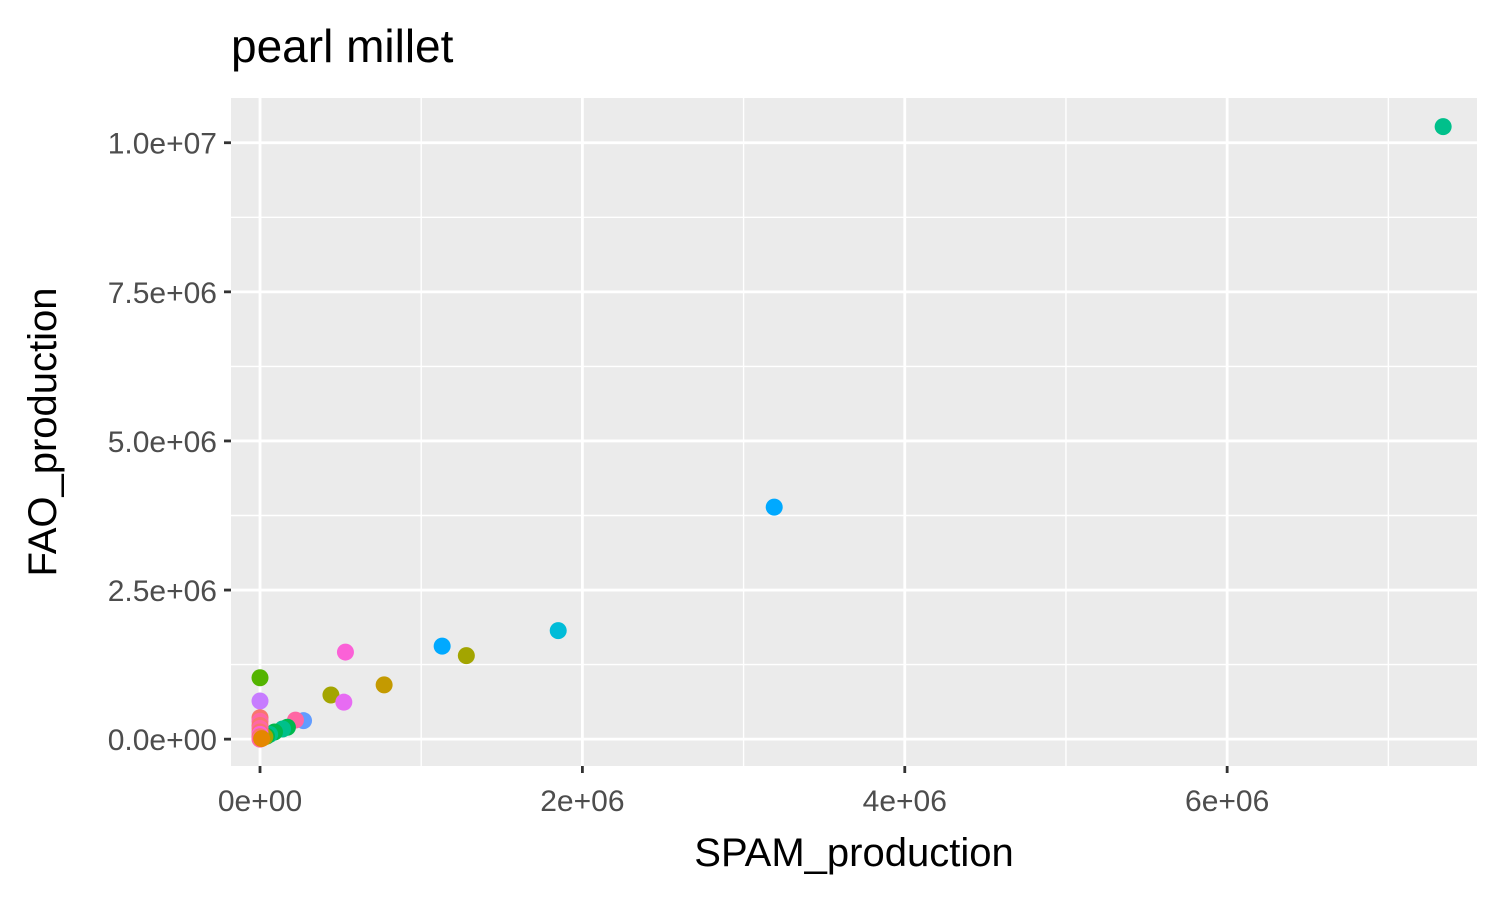 This screenshot has height=900, width=1500. Describe the element at coordinates (162, 442) in the screenshot. I see `y-tick-label: 5.0e+06` at that location.